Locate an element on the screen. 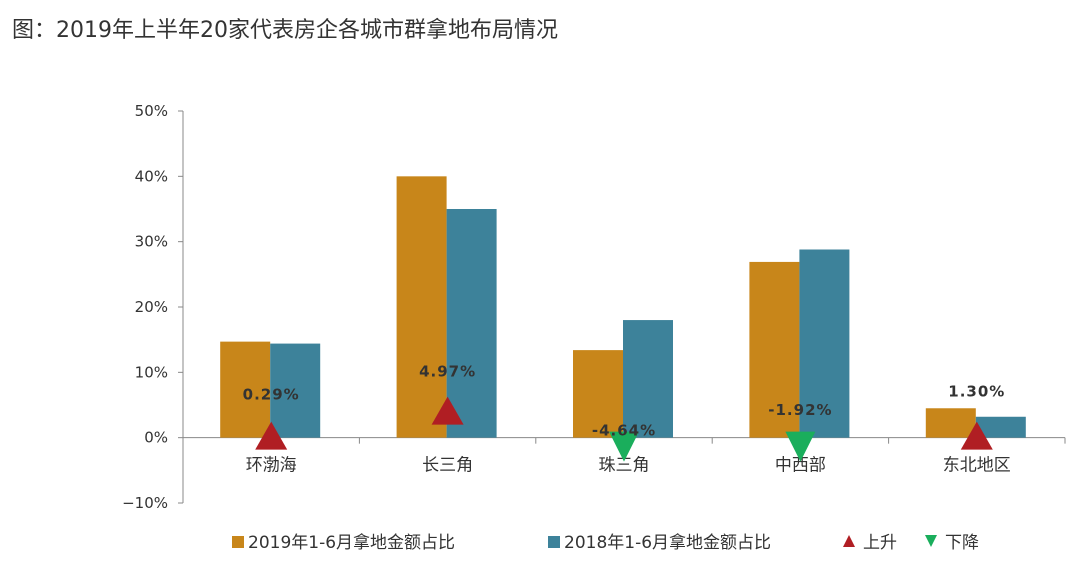 This screenshot has height=581, width=1080. x-category-label: 东北地区 is located at coordinates (977, 466).